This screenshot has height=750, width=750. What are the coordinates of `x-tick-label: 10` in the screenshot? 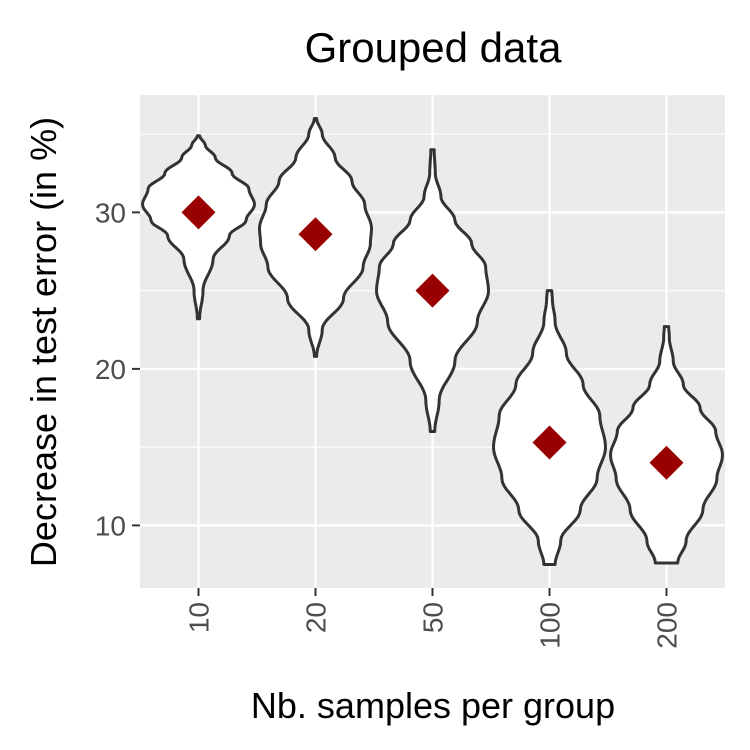 It's located at (199, 617).